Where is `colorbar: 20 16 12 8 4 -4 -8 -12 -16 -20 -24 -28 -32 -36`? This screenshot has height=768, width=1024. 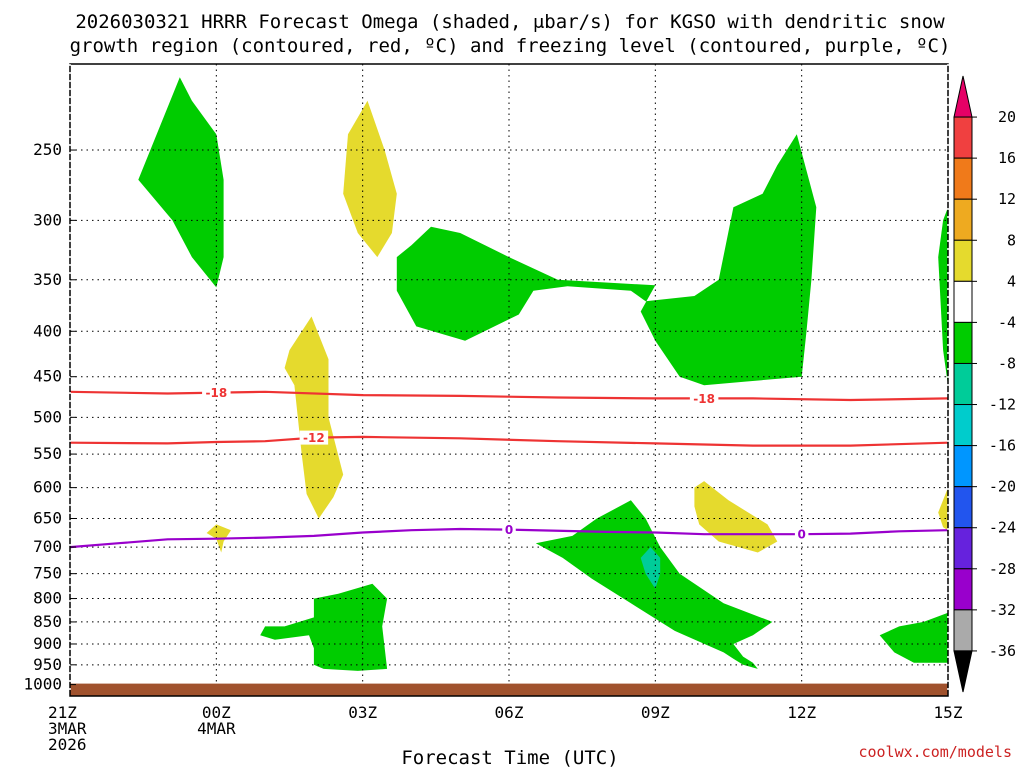
colorbar: 20 16 12 8 4 -4 -8 -12 -16 -20 -24 -28 -32 -36 is located at coordinates (984, 384).